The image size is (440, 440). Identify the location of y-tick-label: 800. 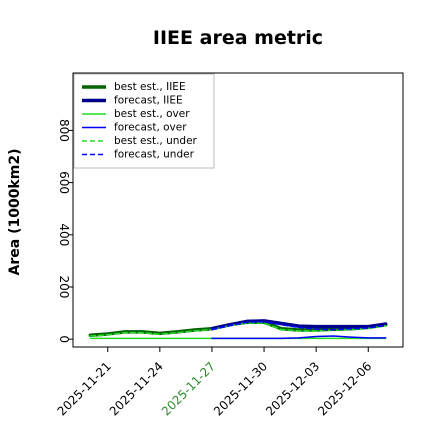
(64, 130).